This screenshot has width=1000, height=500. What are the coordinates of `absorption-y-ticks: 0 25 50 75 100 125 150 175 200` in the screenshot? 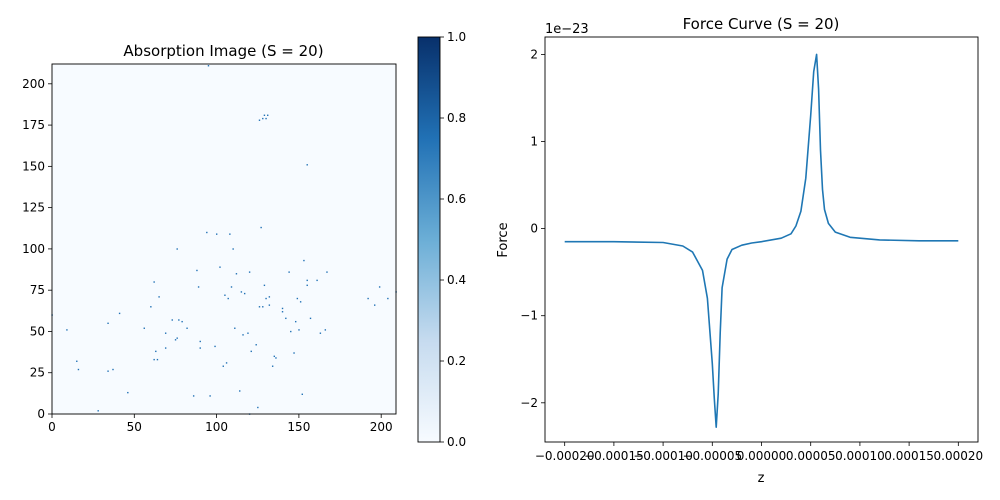 It's located at (37, 249).